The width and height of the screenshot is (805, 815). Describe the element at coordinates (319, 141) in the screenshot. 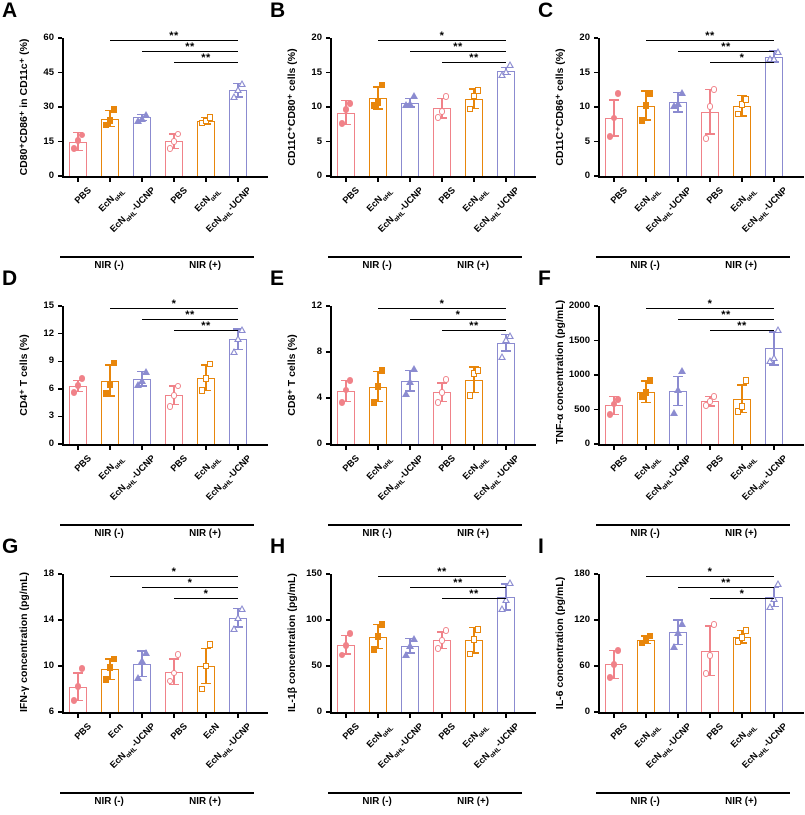

I see `y-tick-label: 5` at that location.